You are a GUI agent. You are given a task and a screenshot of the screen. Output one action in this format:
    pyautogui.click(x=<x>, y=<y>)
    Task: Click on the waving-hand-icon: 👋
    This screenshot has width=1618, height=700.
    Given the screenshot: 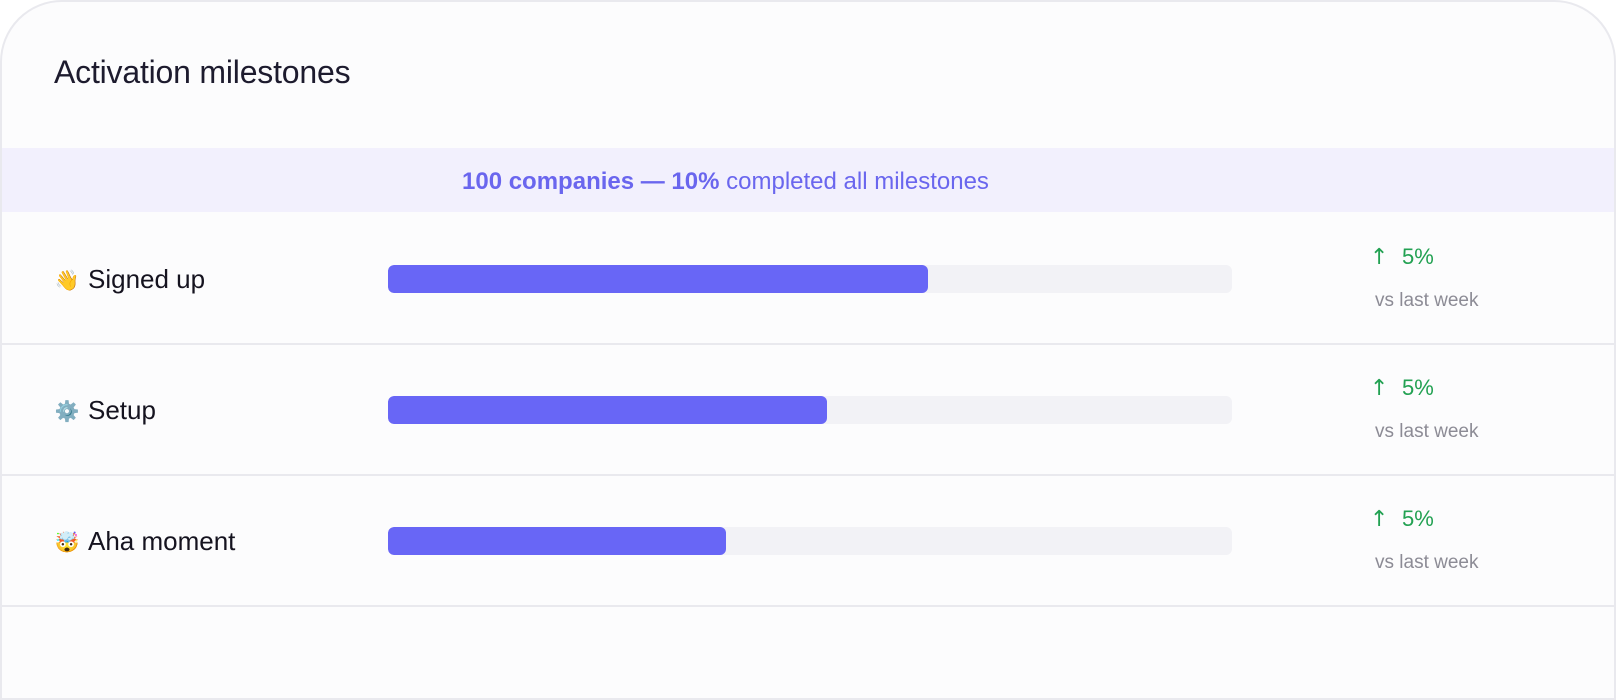 What is the action you would take?
    pyautogui.click(x=67, y=279)
    